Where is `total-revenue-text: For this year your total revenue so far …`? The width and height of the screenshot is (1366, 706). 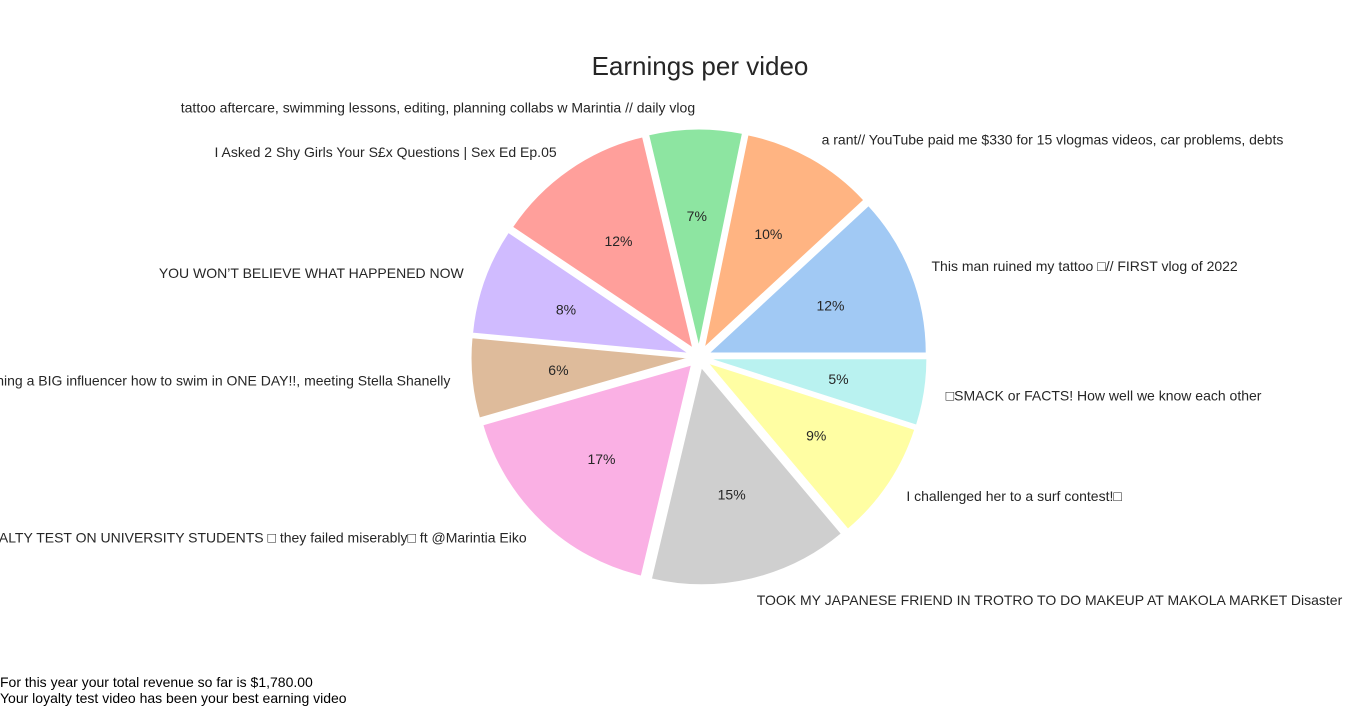 total-revenue-text: For this year your total revenue so far … is located at coordinates (156, 682).